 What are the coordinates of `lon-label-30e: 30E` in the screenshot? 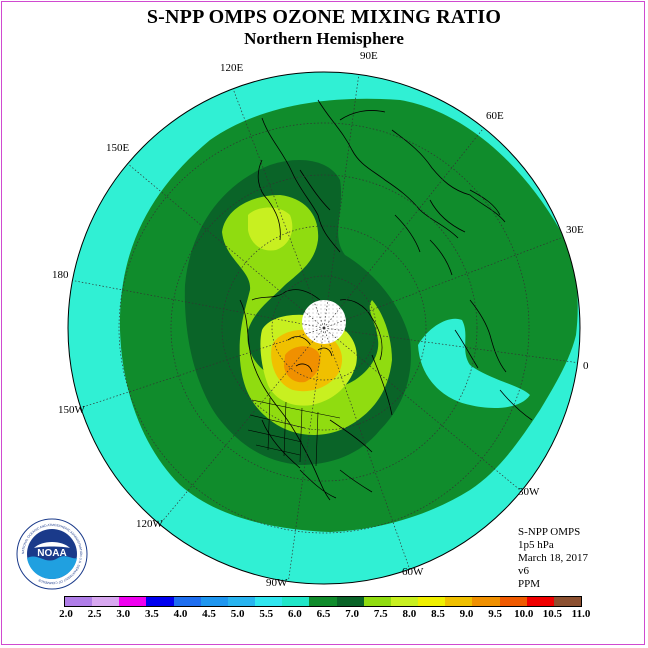 It's located at (575, 230).